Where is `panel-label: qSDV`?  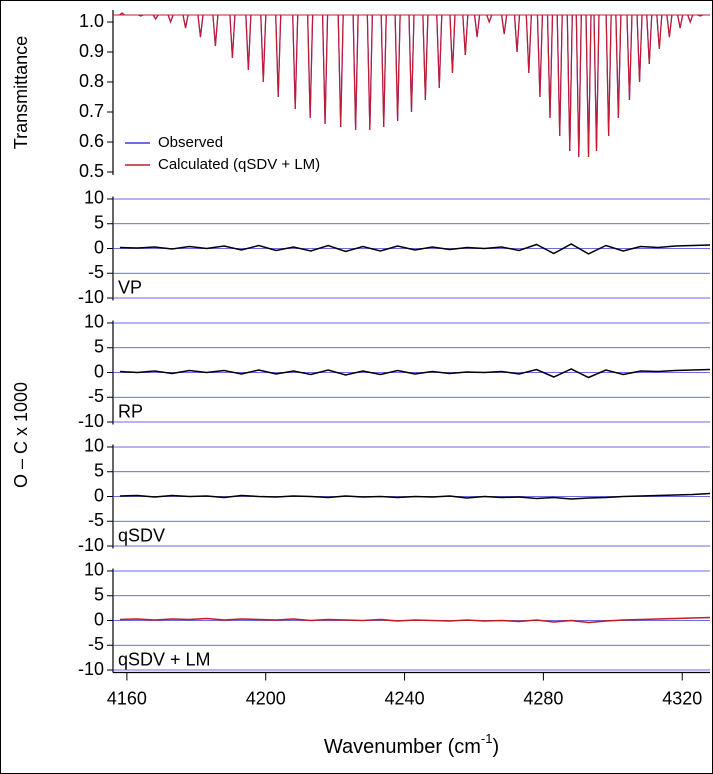 panel-label: qSDV is located at coordinates (141, 535).